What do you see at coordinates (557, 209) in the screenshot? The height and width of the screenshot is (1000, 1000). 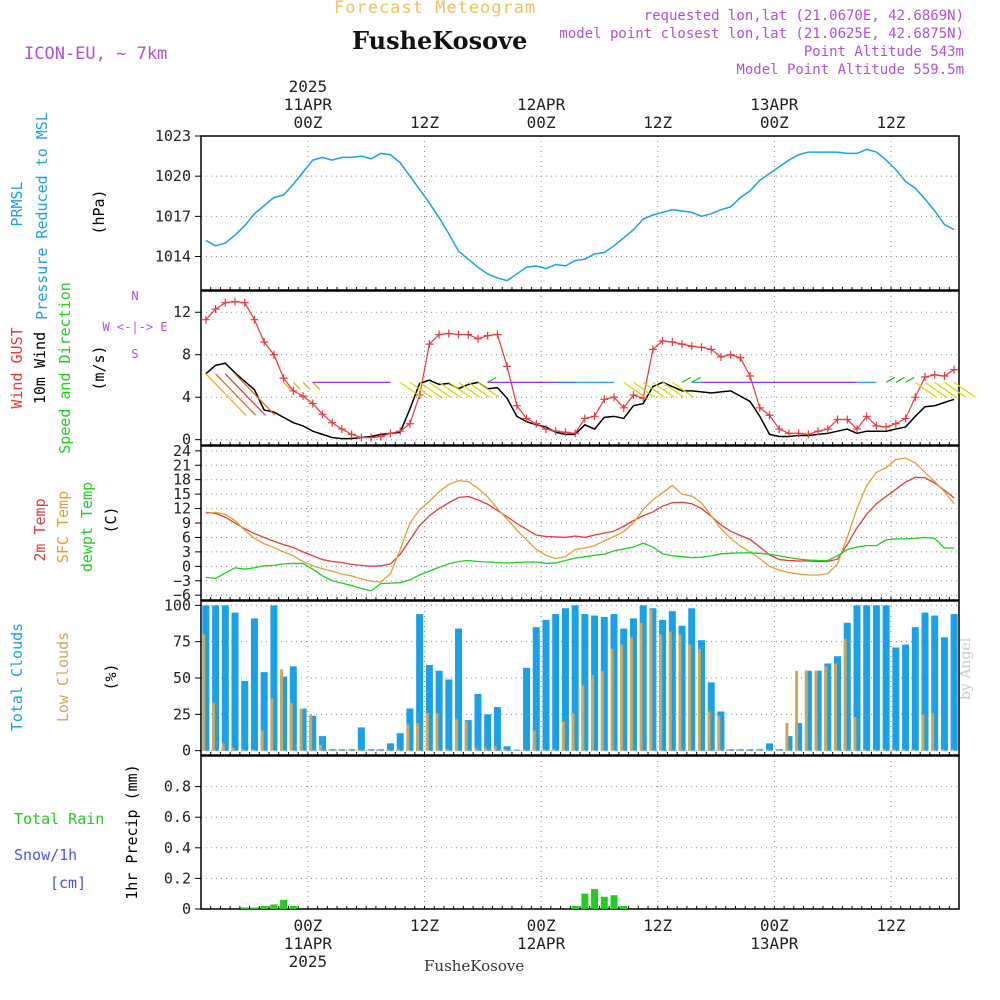 I see `pressure-panel: 1014 1017 1020 1023` at bounding box center [557, 209].